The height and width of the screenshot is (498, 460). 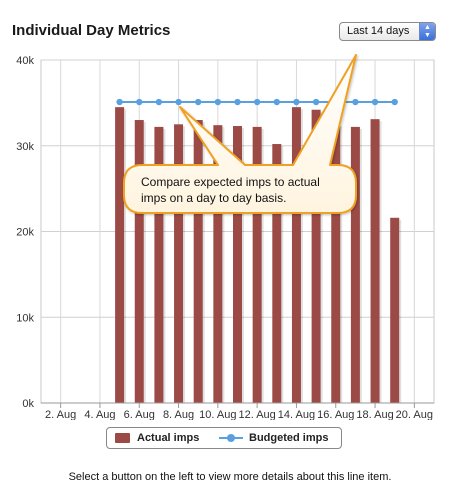 I want to click on x-tick-label: 8. Aug, so click(x=178, y=414).